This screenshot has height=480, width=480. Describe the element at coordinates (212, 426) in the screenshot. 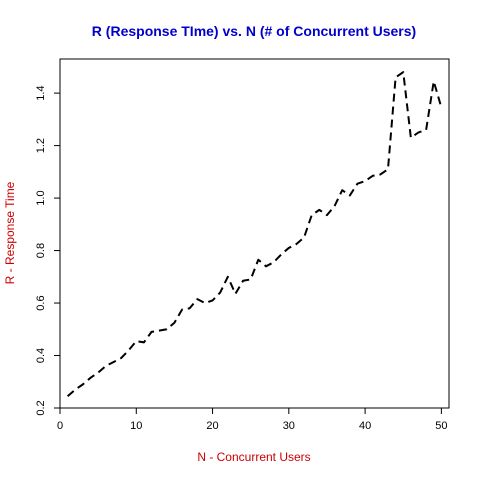

I see `x-tick-label: 20` at that location.